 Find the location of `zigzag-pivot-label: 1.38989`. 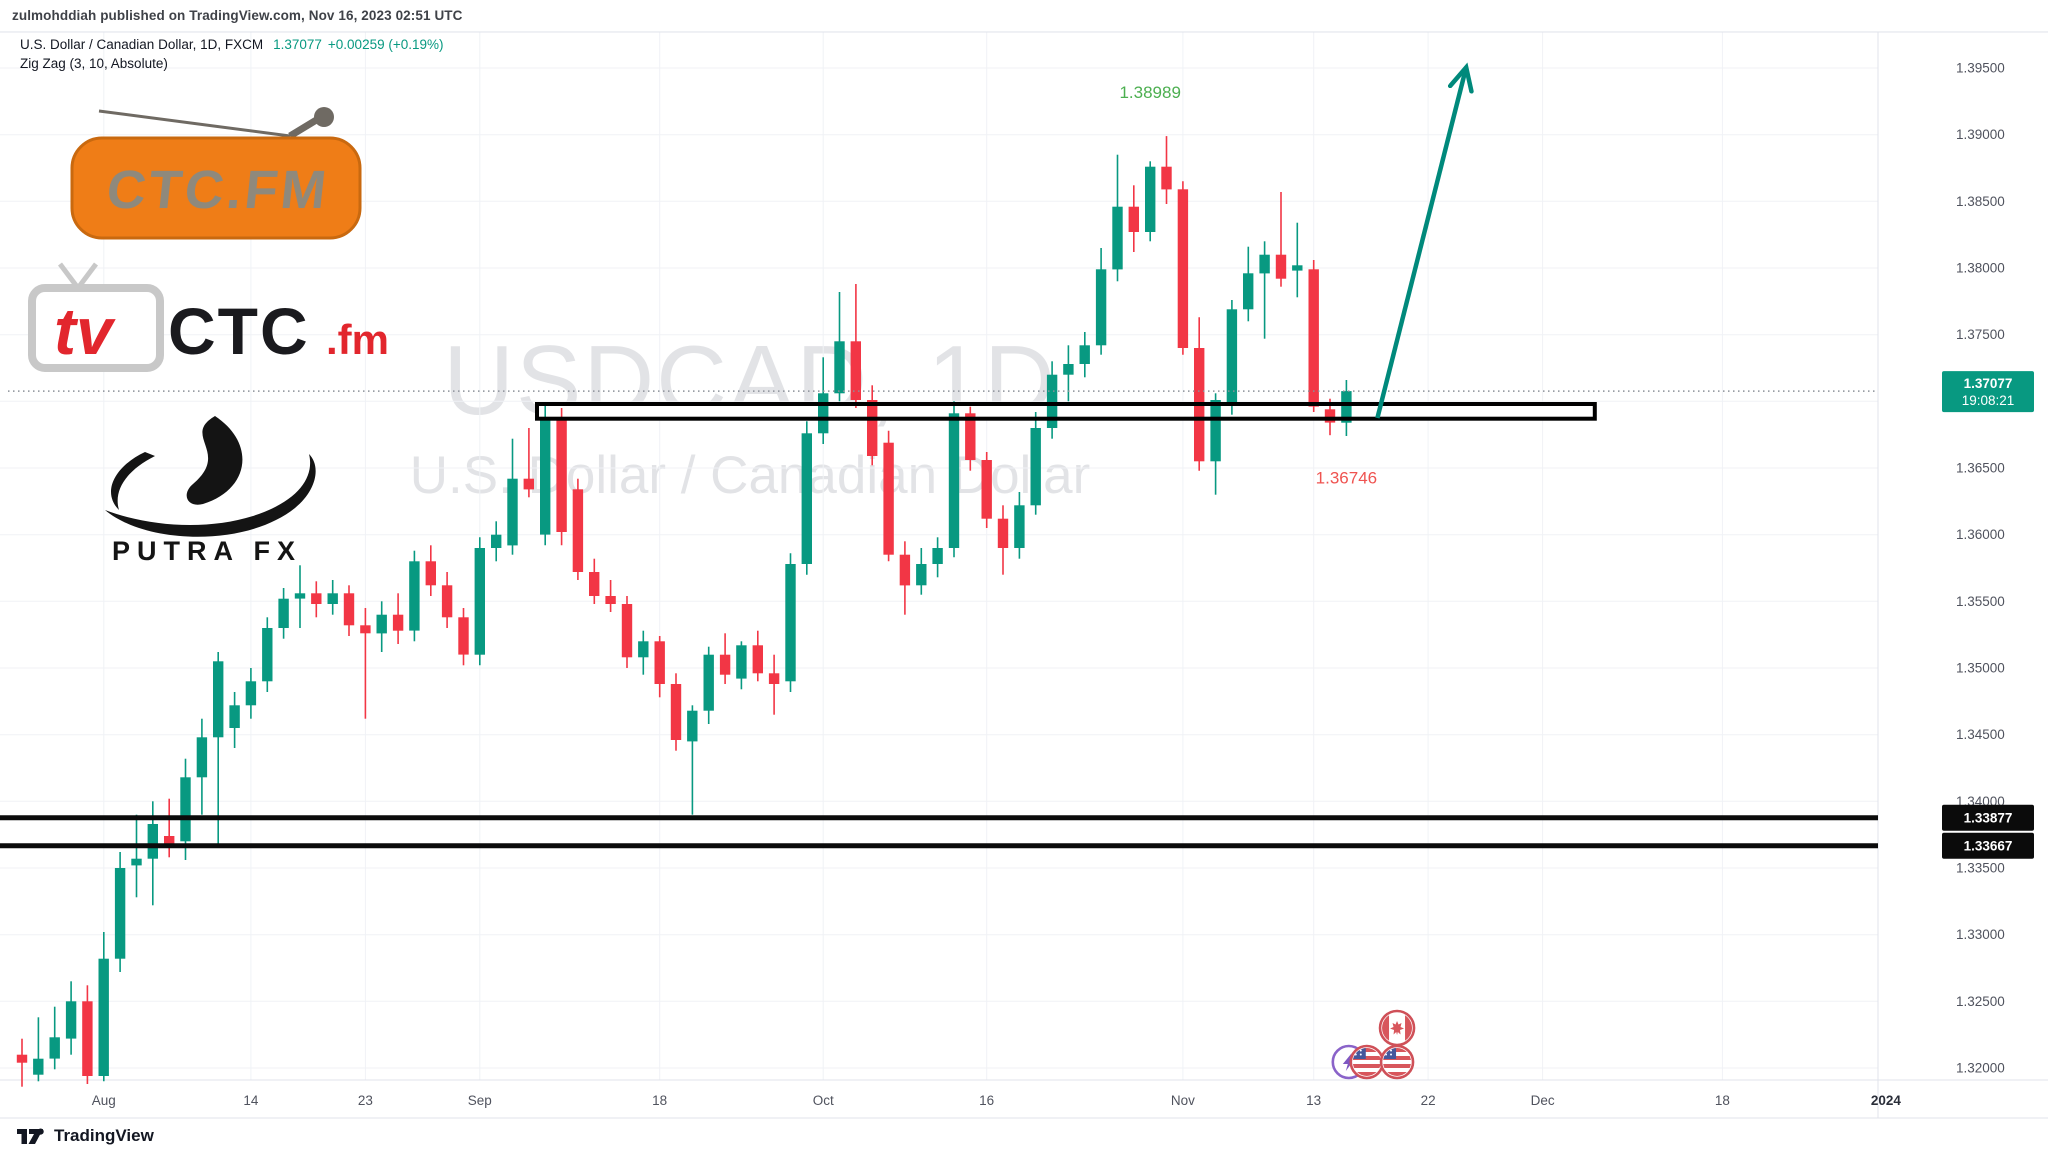

zigzag-pivot-label: 1.38989 is located at coordinates (1149, 92).